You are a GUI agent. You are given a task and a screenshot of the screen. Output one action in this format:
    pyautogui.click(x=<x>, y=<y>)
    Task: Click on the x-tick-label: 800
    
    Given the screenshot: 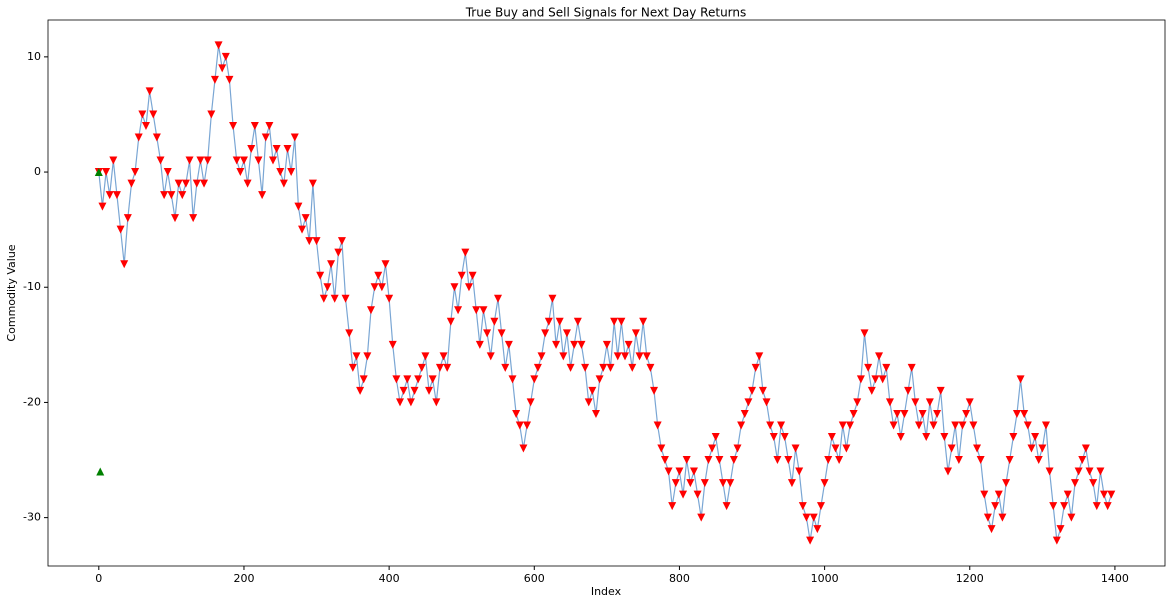 What is the action you would take?
    pyautogui.click(x=679, y=578)
    